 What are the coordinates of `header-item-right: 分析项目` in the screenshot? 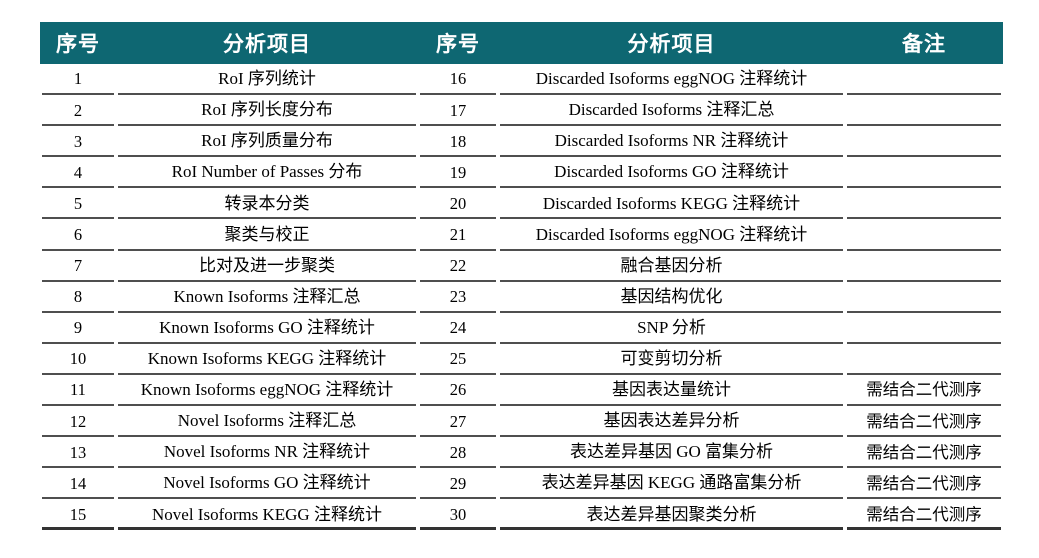 It's located at (671, 43).